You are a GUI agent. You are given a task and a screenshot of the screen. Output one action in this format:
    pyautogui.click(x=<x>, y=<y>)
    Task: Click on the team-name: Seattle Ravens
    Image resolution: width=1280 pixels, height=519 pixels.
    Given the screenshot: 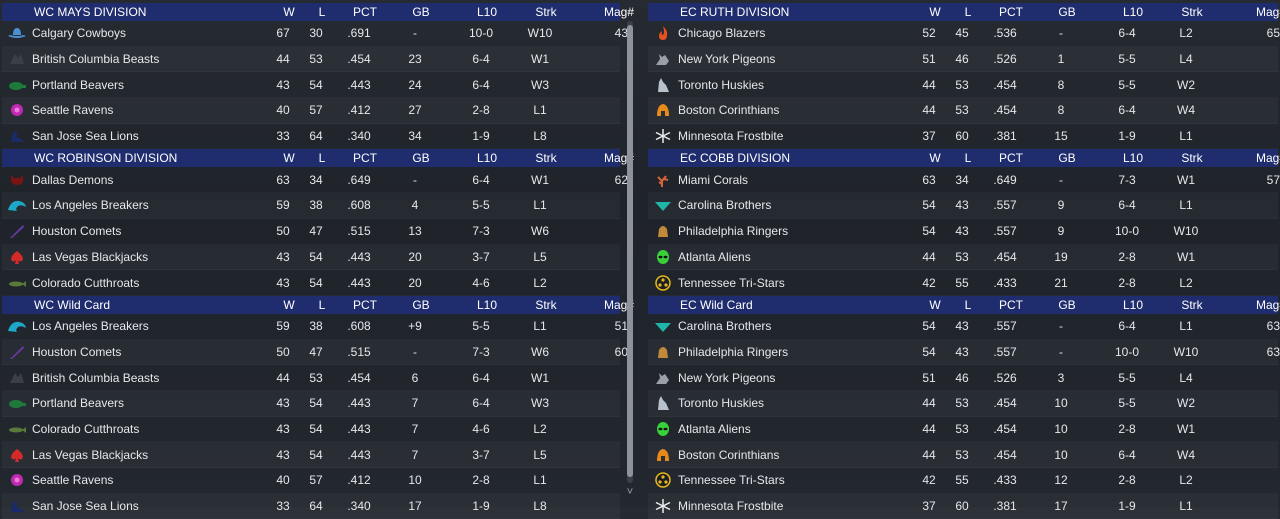 What is the action you would take?
    pyautogui.click(x=73, y=480)
    